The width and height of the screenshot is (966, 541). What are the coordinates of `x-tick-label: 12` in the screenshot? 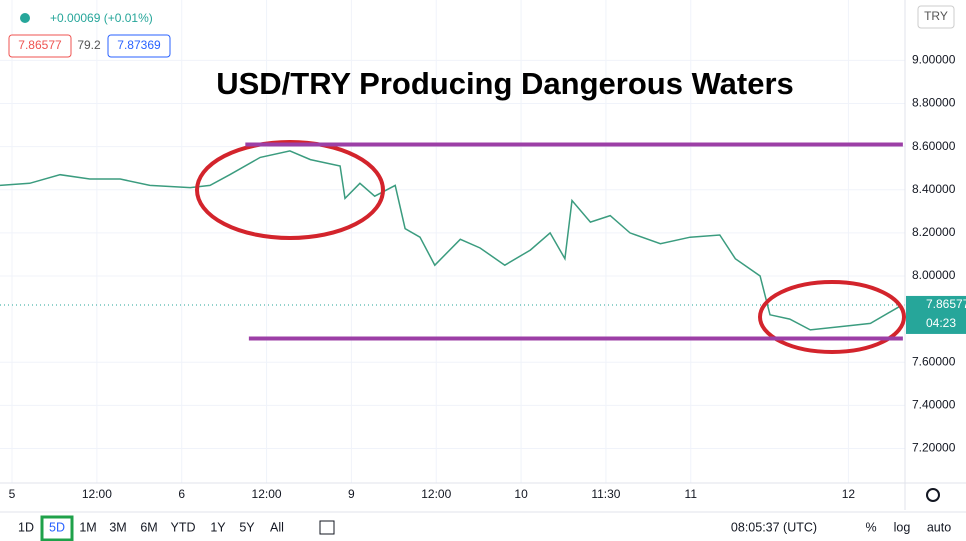 It's located at (849, 494).